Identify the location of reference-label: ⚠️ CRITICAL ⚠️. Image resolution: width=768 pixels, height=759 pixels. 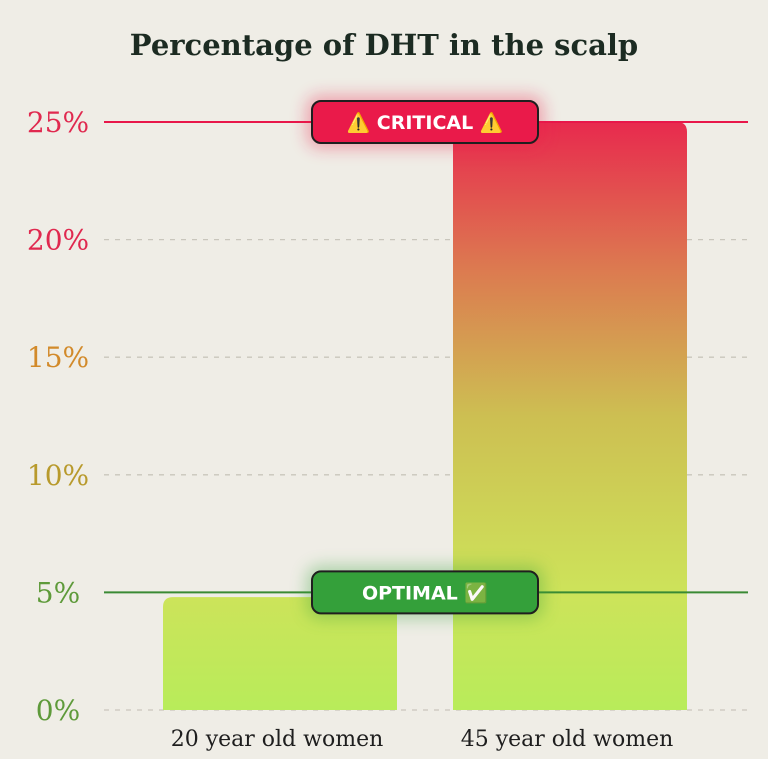
(425, 122).